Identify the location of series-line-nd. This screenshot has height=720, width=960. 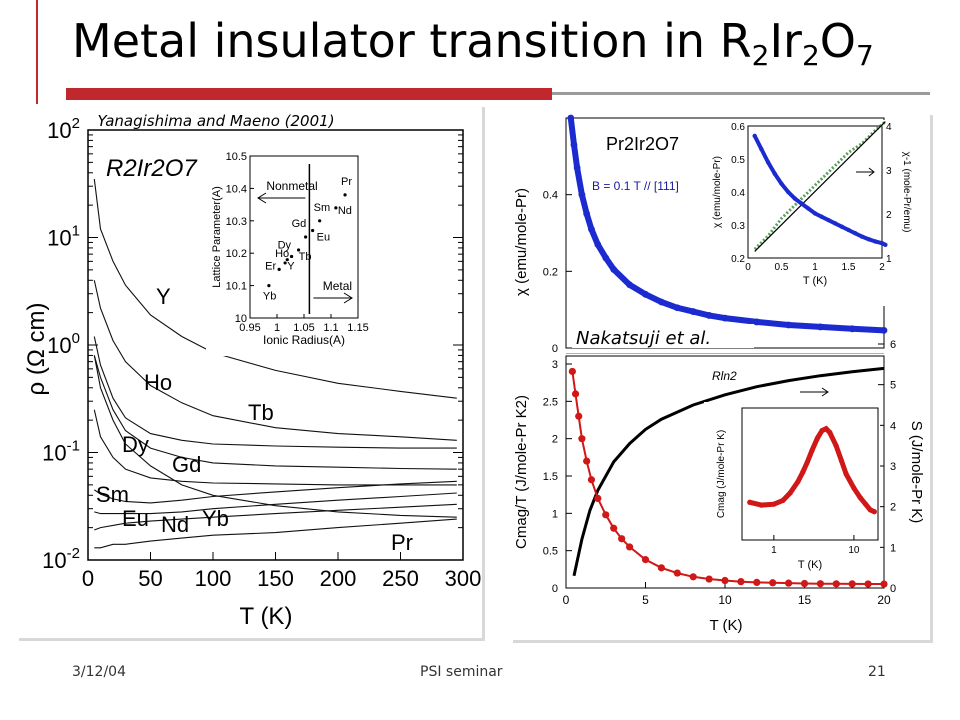
(275, 517).